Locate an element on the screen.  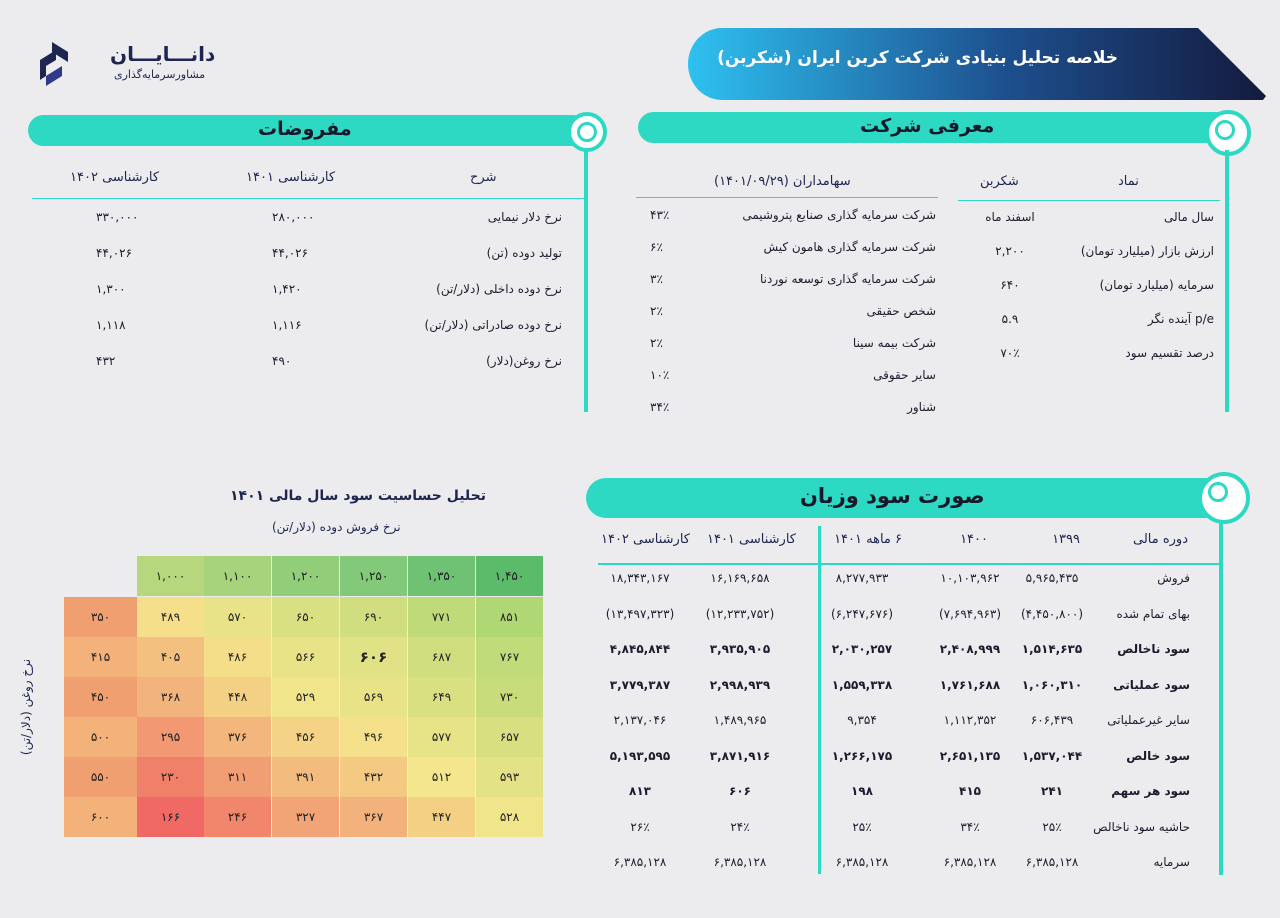
heatmap-corner is located at coordinates (100, 576).